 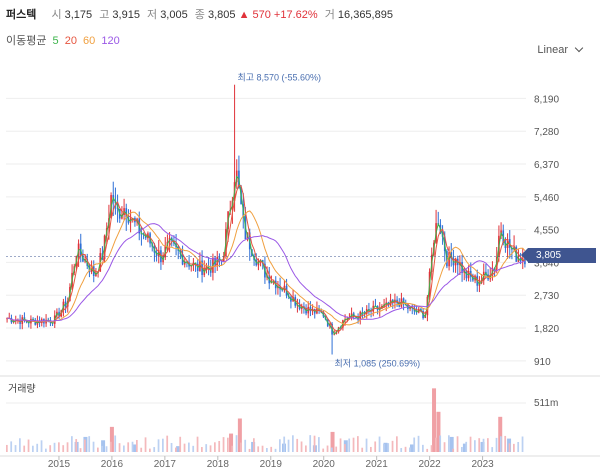 I want to click on volume-title: 거래량, so click(x=22, y=389).